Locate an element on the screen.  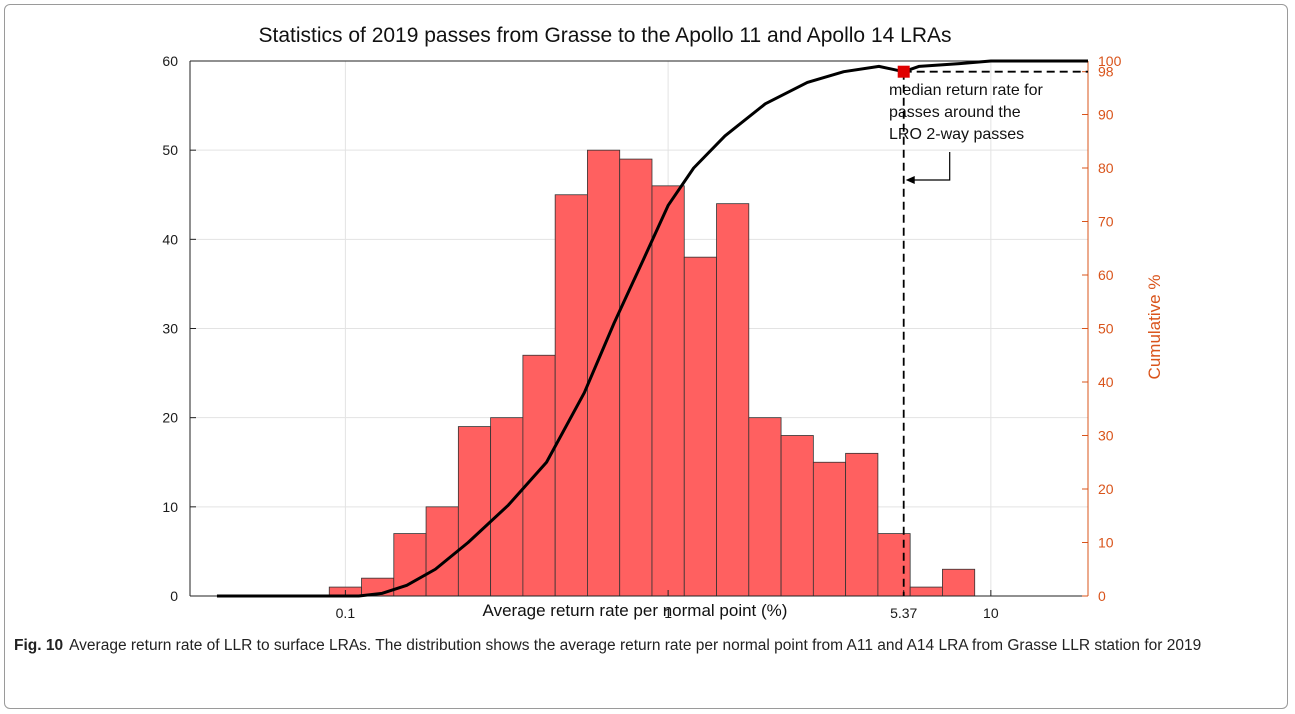
x-axis-label: Average return rate per normal point (%) is located at coordinates (635, 610).